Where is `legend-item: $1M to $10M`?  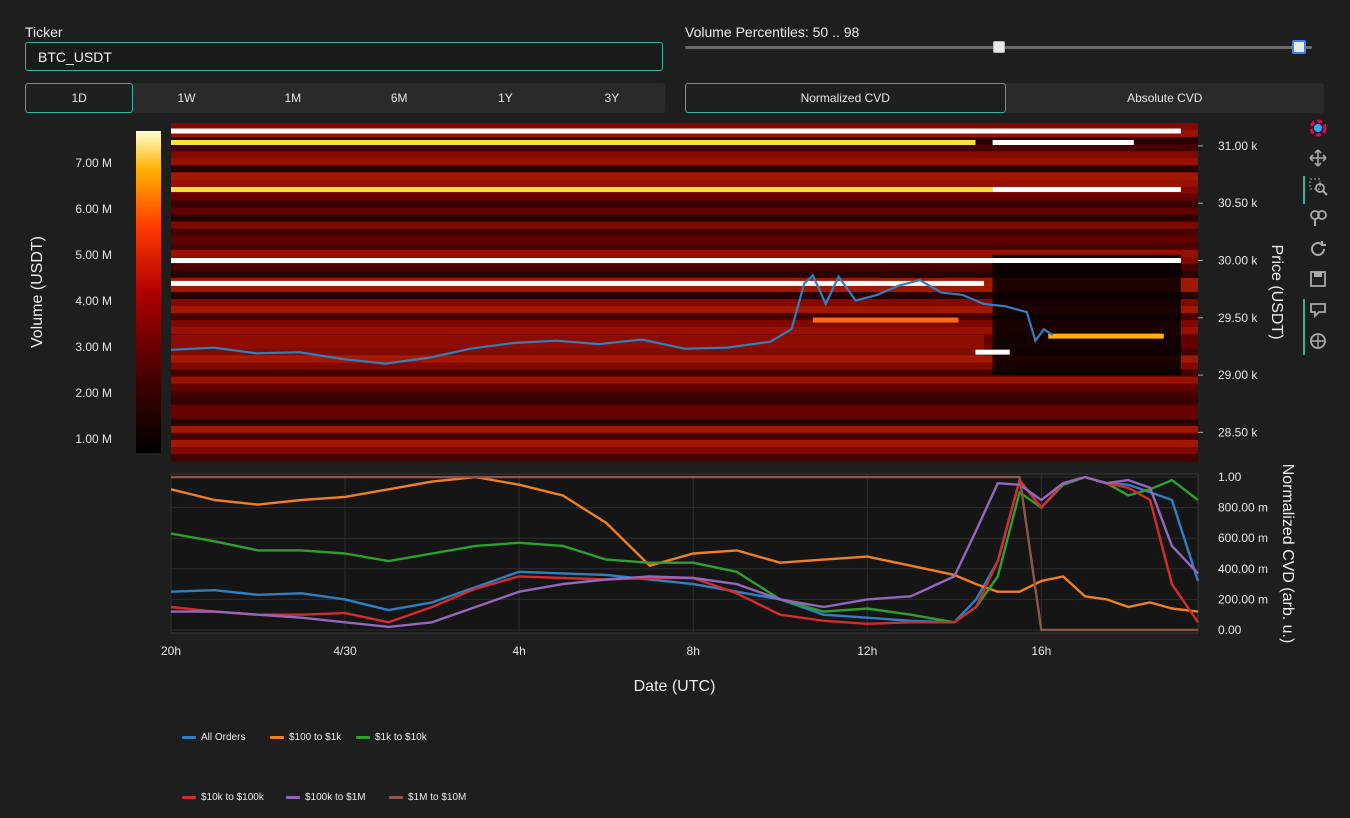 legend-item: $1M to $10M is located at coordinates (427, 797).